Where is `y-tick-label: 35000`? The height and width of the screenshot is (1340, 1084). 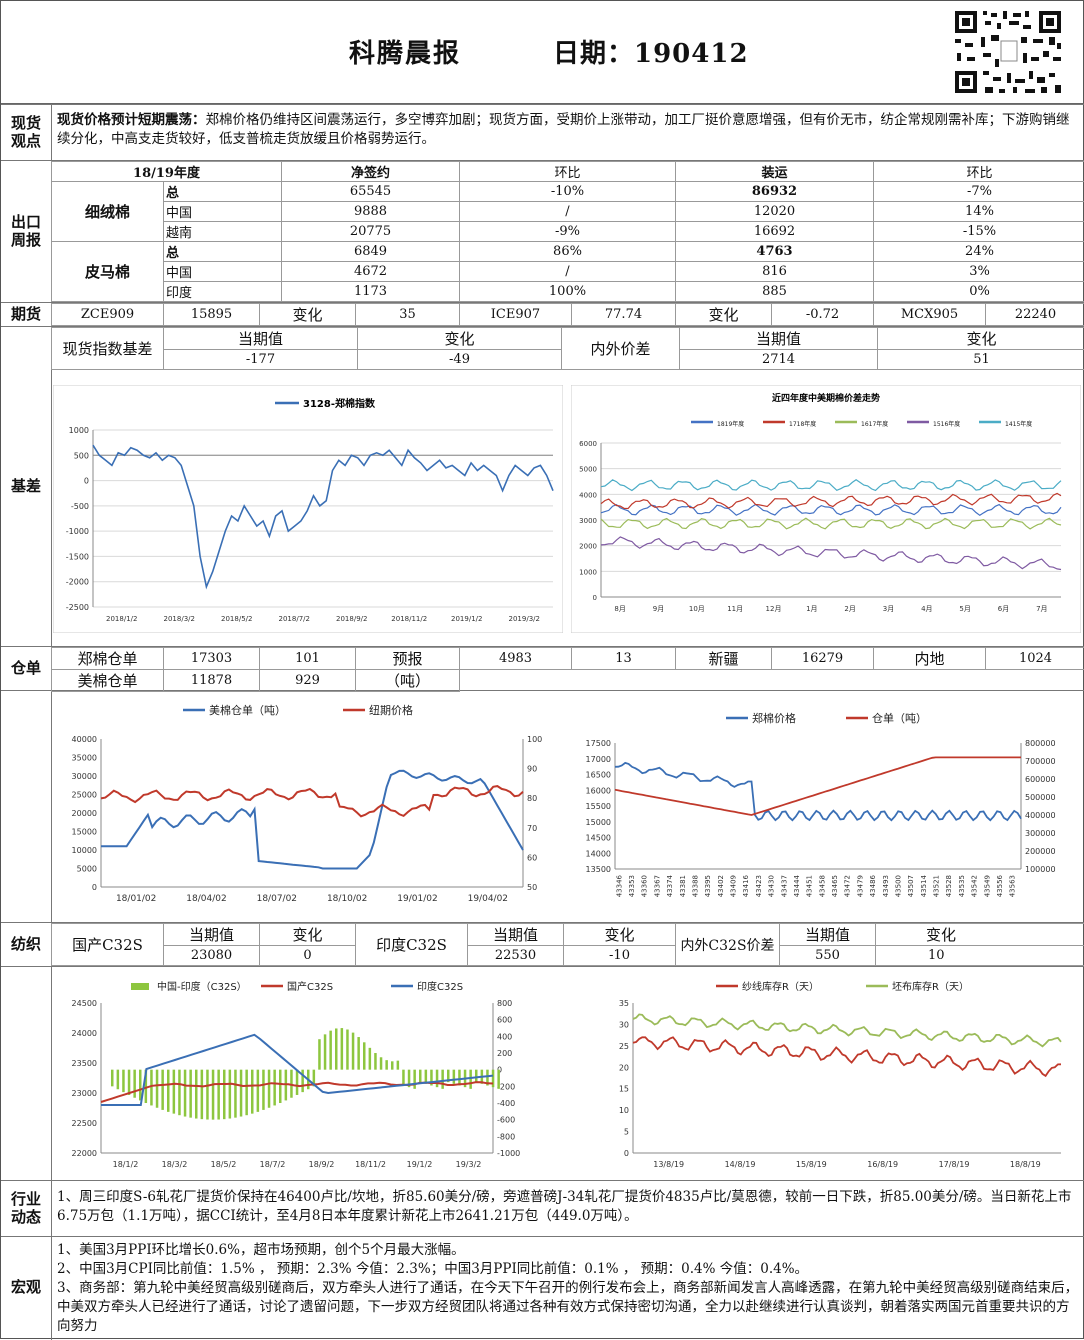 y-tick-label: 35000 is located at coordinates (84, 758).